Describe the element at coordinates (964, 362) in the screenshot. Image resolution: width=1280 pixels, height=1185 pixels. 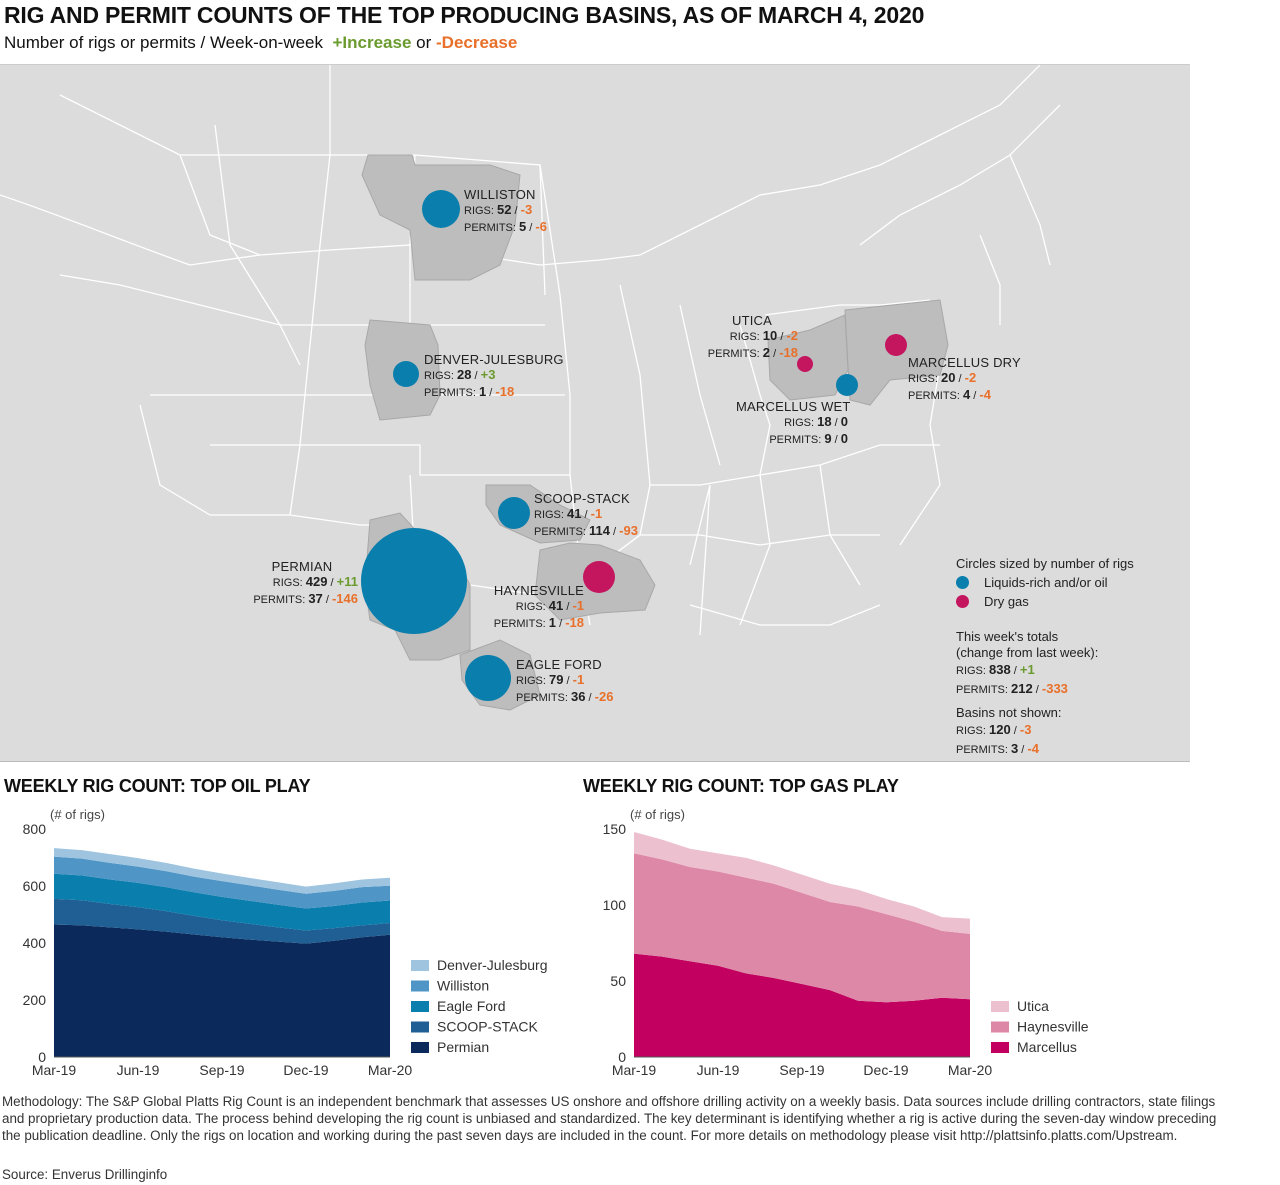
I see `basin-name: MARCELLUS DRY` at that location.